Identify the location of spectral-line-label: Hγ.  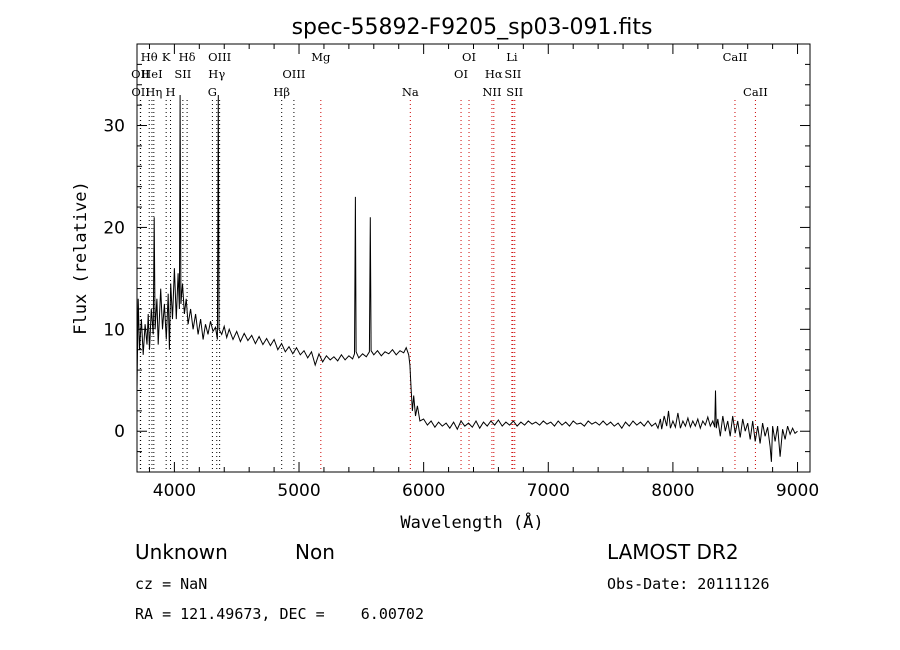
(216, 74).